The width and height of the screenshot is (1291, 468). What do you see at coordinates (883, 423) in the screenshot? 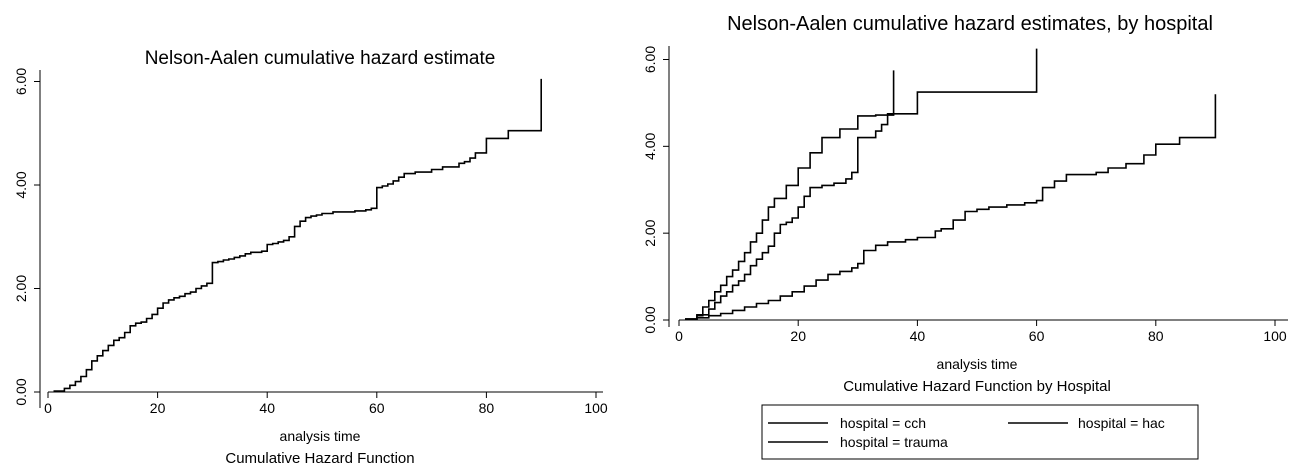
I see `legend-label-cch: hospital = cch` at bounding box center [883, 423].